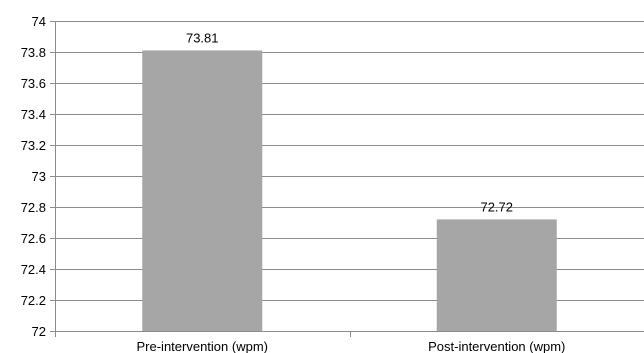  What do you see at coordinates (33, 269) in the screenshot?
I see `y-tick-label: 72.4` at bounding box center [33, 269].